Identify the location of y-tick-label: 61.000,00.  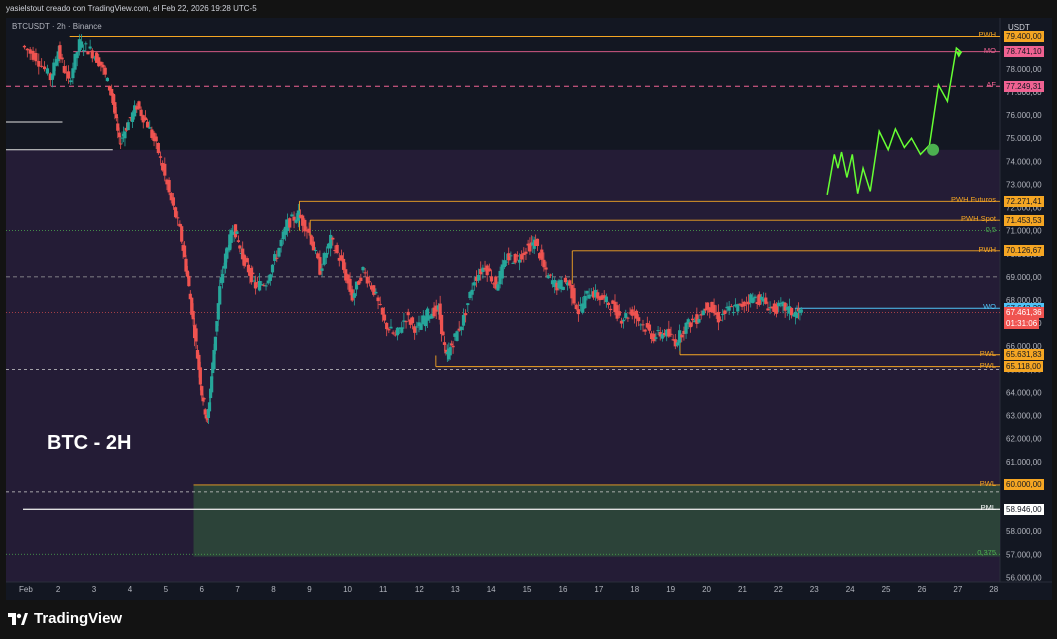
(1024, 462).